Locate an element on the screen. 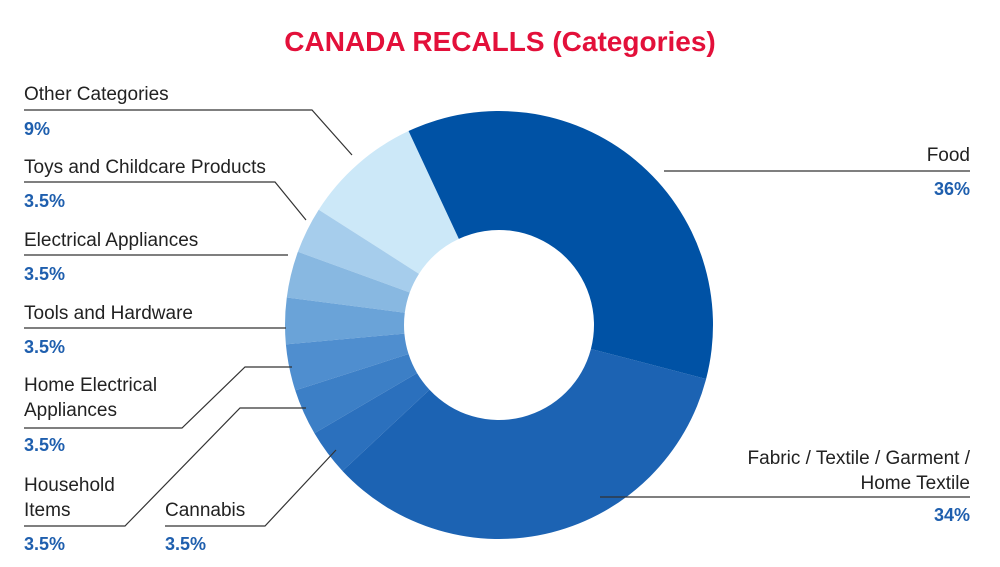 Image resolution: width=1000 pixels, height=567 pixels. category-label: Toys and Childcare Products is located at coordinates (145, 167).